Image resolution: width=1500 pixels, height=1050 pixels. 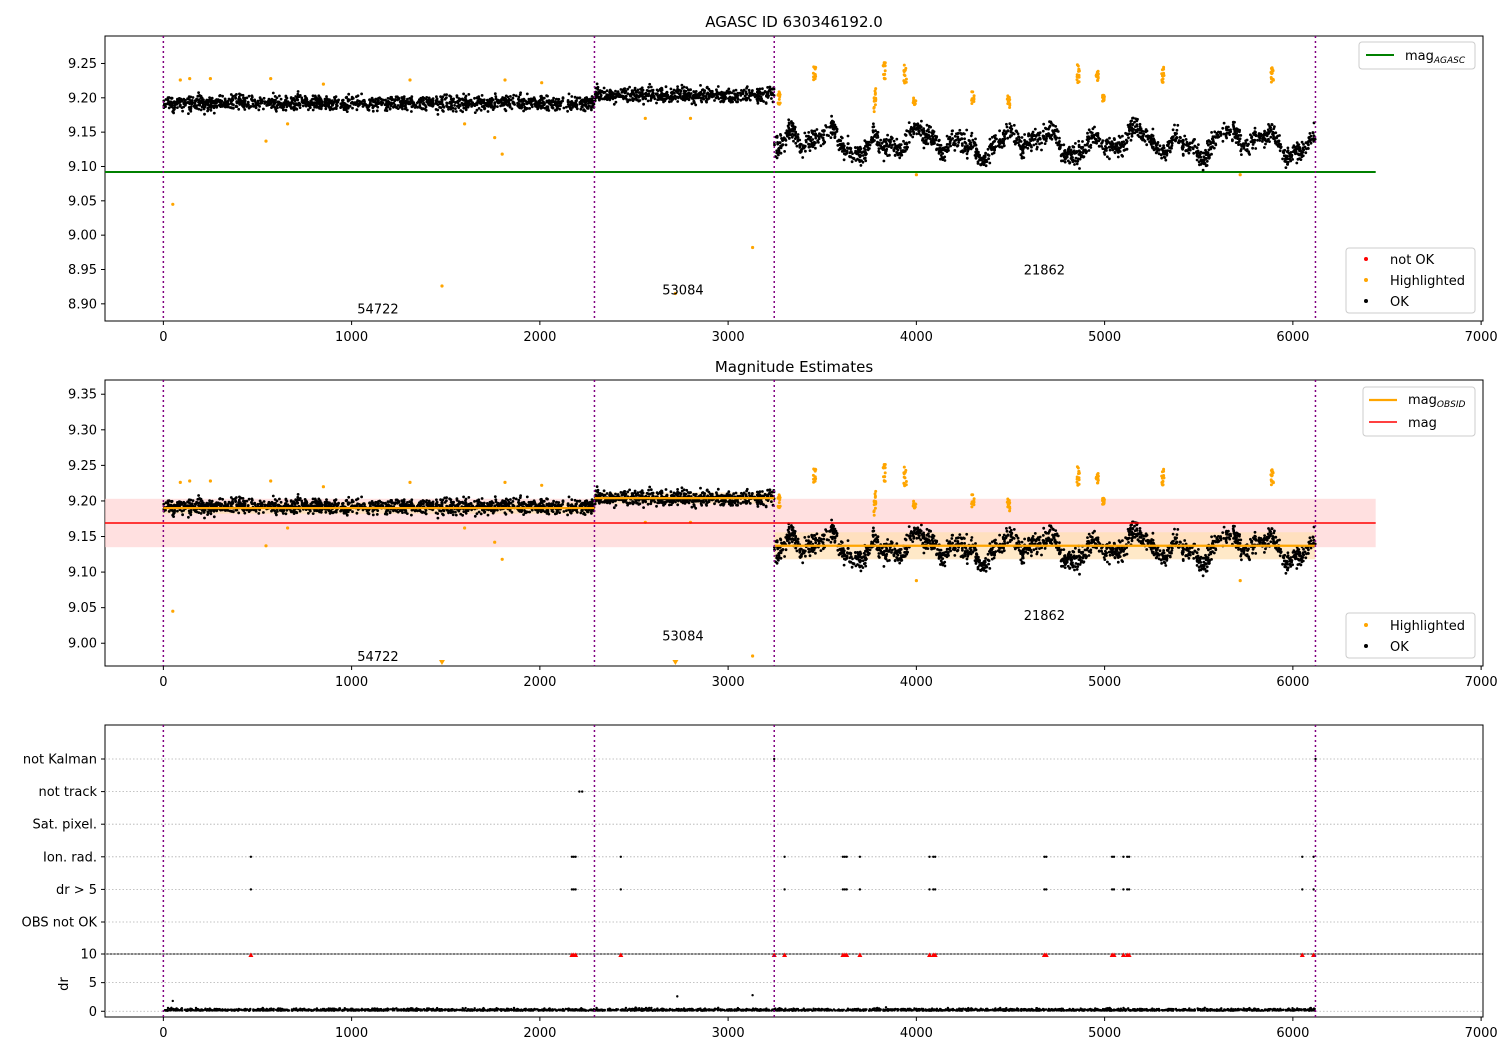 What do you see at coordinates (1399, 302) in the screenshot?
I see `legend-label: OK` at bounding box center [1399, 302].